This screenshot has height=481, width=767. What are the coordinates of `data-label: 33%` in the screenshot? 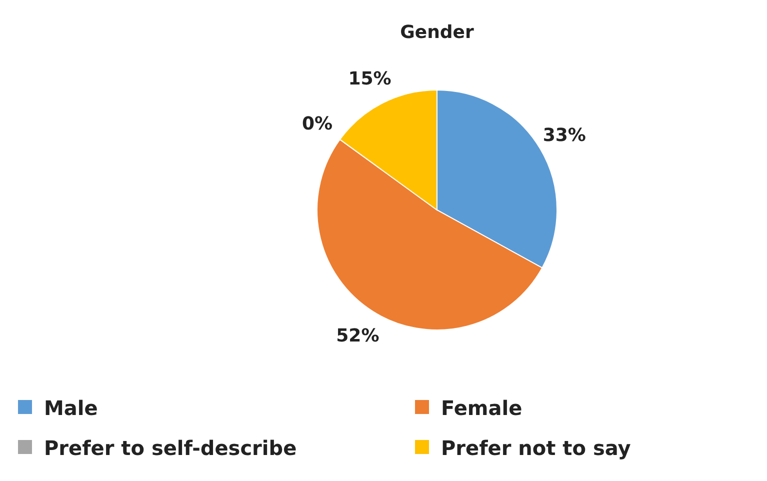 It's located at (564, 135).